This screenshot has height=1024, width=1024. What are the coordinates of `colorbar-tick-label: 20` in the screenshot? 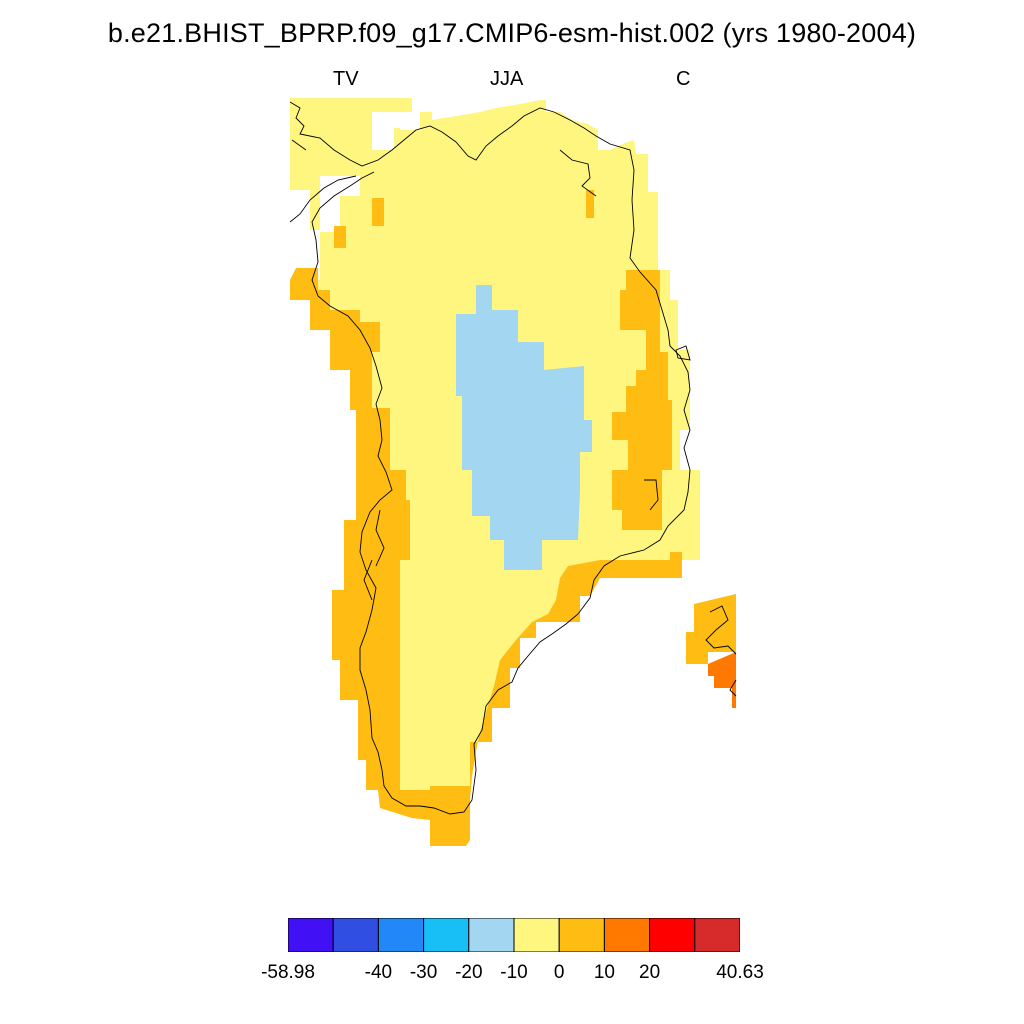 It's located at (650, 972).